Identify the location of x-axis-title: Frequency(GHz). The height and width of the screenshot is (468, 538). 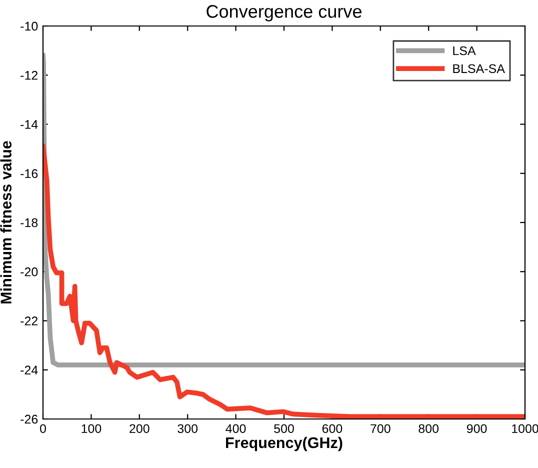
(284, 444).